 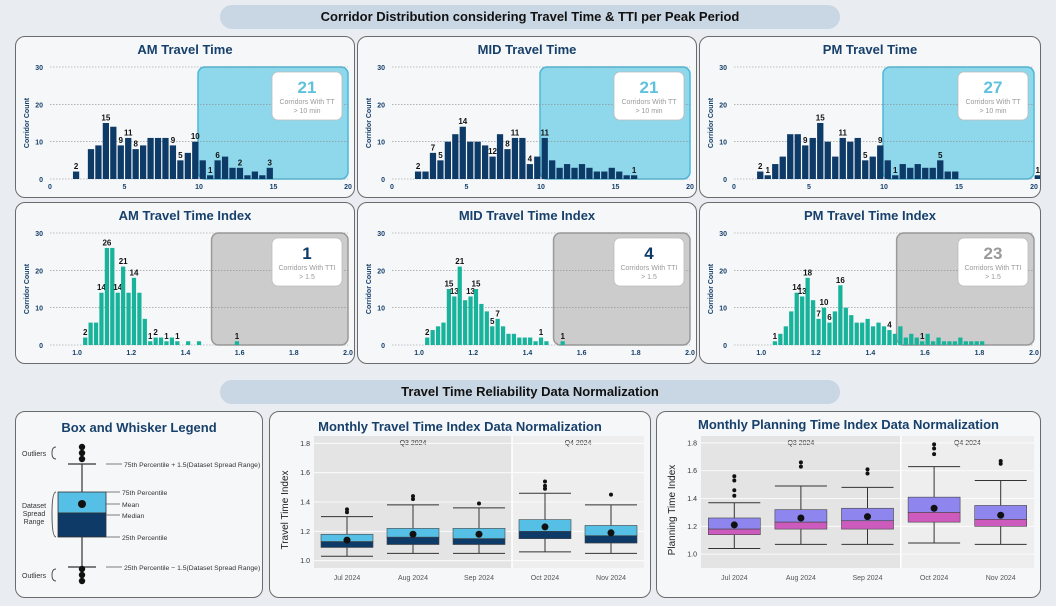 I want to click on spread-bracket, so click(x=54, y=514).